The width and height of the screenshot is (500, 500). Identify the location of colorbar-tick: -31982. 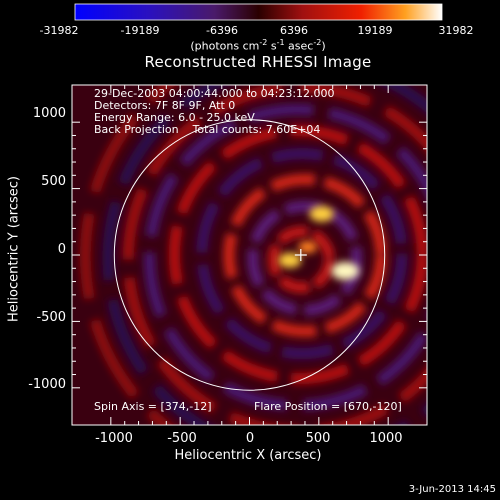
(59, 30).